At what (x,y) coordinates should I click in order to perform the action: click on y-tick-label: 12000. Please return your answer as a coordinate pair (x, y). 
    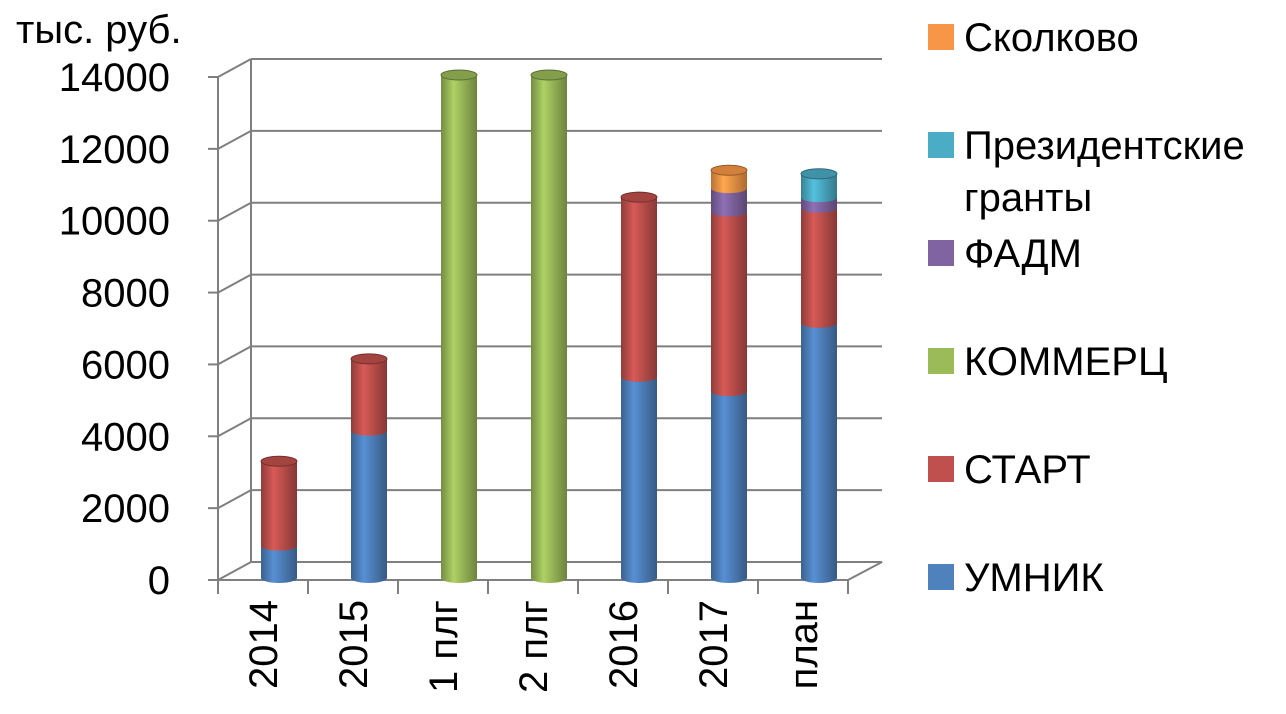
    Looking at the image, I should click on (114, 150).